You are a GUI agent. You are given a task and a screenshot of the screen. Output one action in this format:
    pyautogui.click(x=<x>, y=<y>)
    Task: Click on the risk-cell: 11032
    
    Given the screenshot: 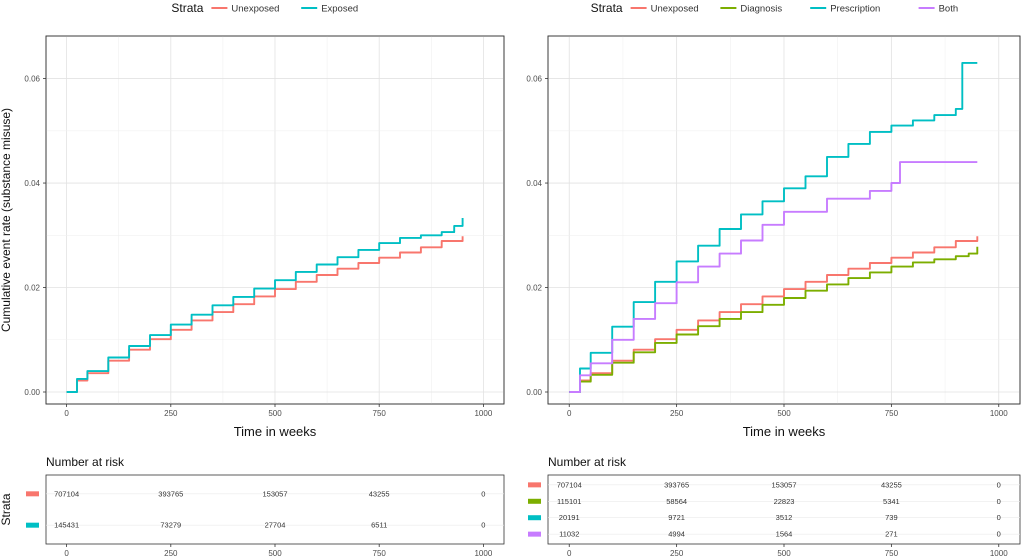 What is the action you would take?
    pyautogui.click(x=569, y=534)
    